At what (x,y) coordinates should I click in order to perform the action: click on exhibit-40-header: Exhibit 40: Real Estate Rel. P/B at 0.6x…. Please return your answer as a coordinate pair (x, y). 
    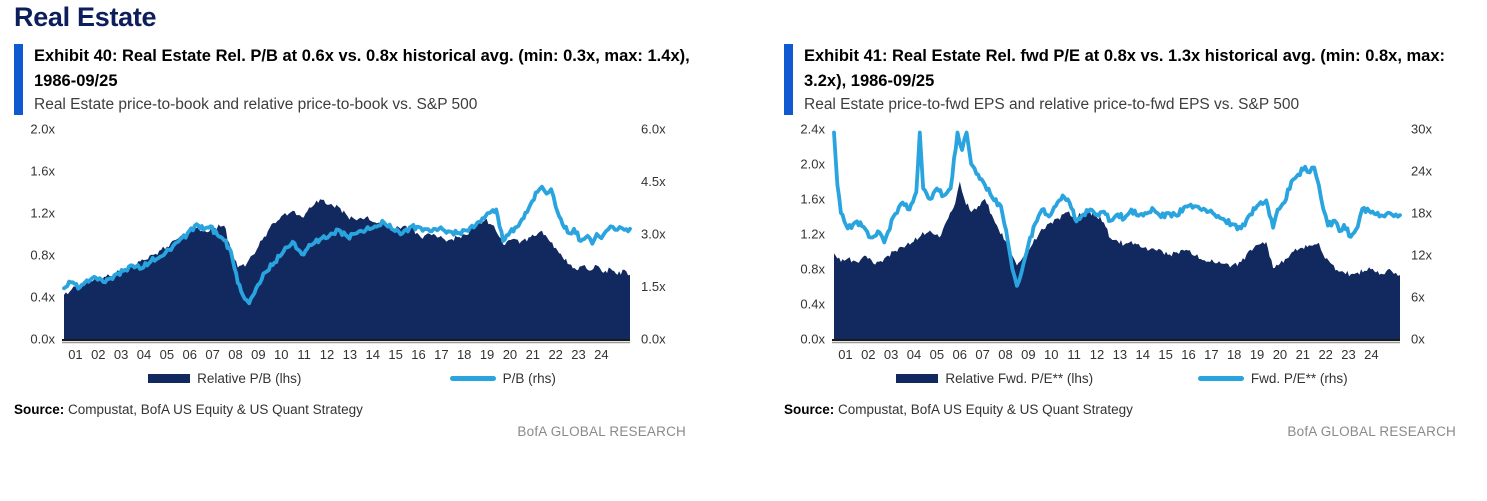
    Looking at the image, I should click on (352, 80).